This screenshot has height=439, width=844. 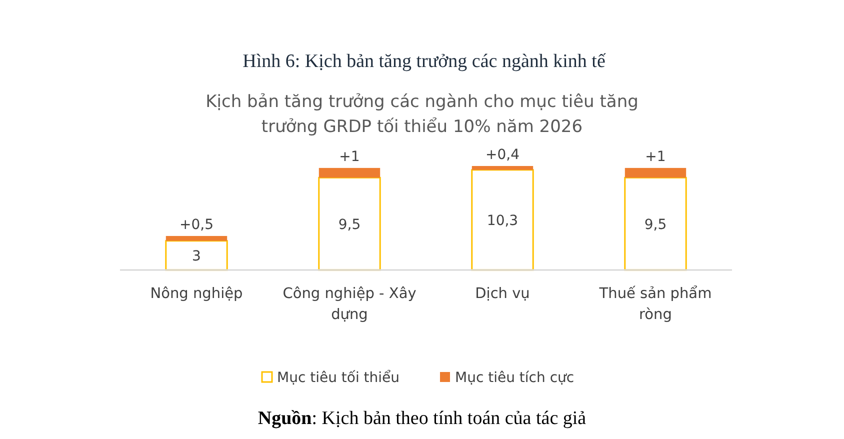 I want to click on x-tick-label: Dịch vụ, so click(x=502, y=294).